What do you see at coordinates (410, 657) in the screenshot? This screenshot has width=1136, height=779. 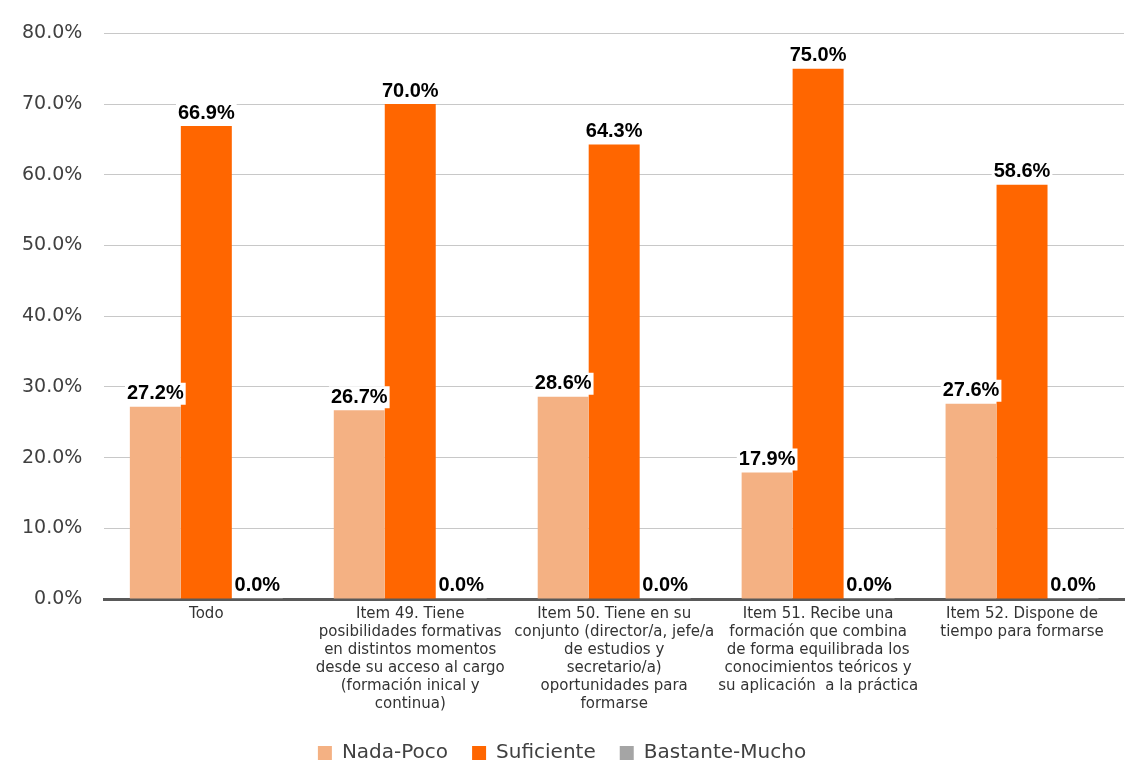 I see `x-tick-label: Item 49. Tiene posibilidades formativas en distintos momentos desde su acceso al cargo (formación inical y continua)` at bounding box center [410, 657].